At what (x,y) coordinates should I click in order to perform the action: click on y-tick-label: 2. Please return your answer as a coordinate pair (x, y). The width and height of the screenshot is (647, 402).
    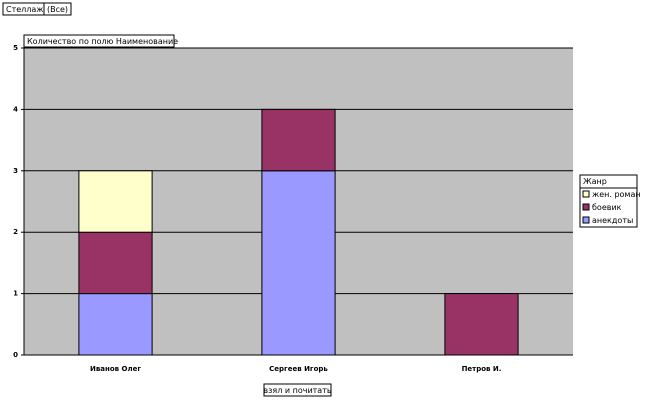
    Looking at the image, I should click on (15, 232).